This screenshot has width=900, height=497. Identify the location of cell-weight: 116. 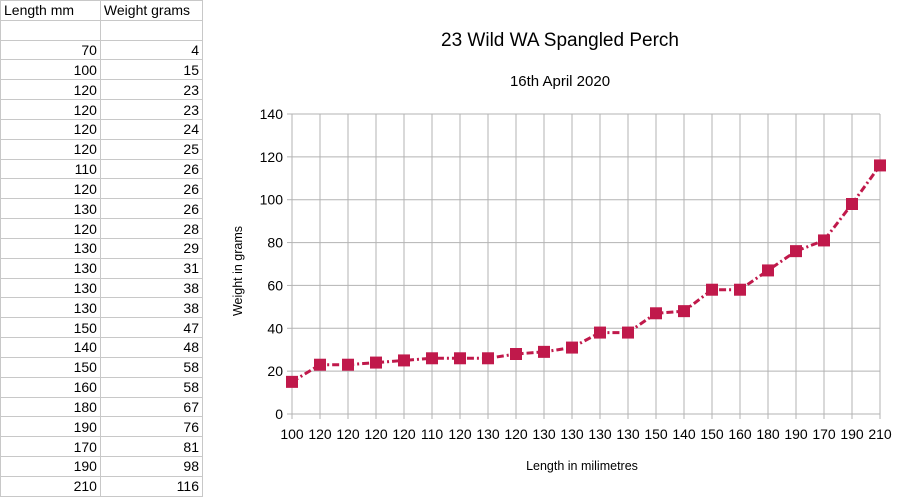
(151, 486).